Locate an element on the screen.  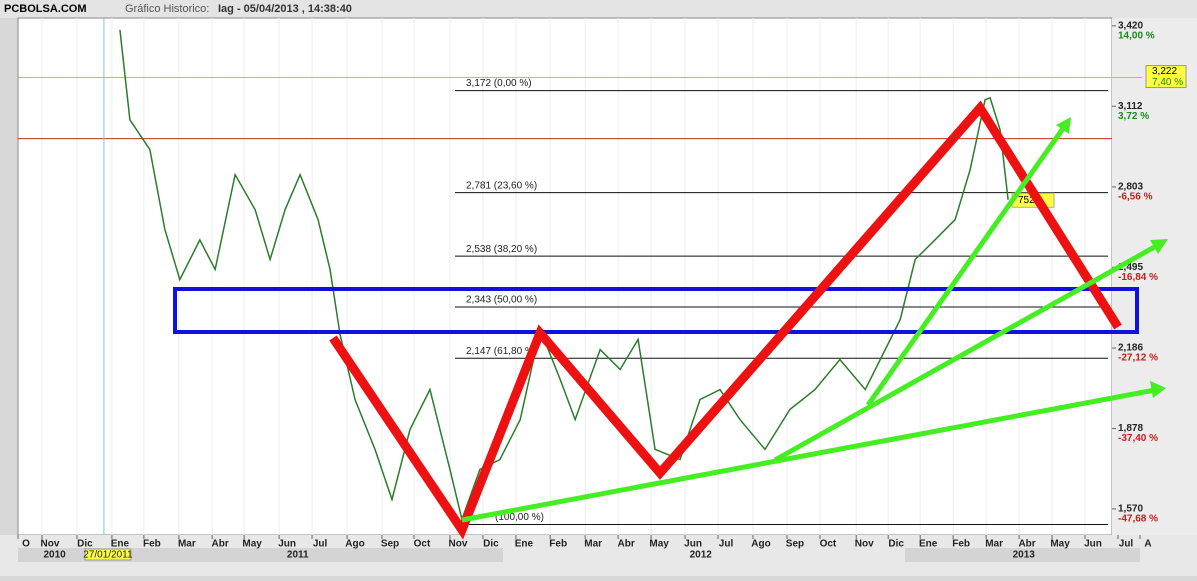
year-label: 27/01/2011 is located at coordinates (108, 555).